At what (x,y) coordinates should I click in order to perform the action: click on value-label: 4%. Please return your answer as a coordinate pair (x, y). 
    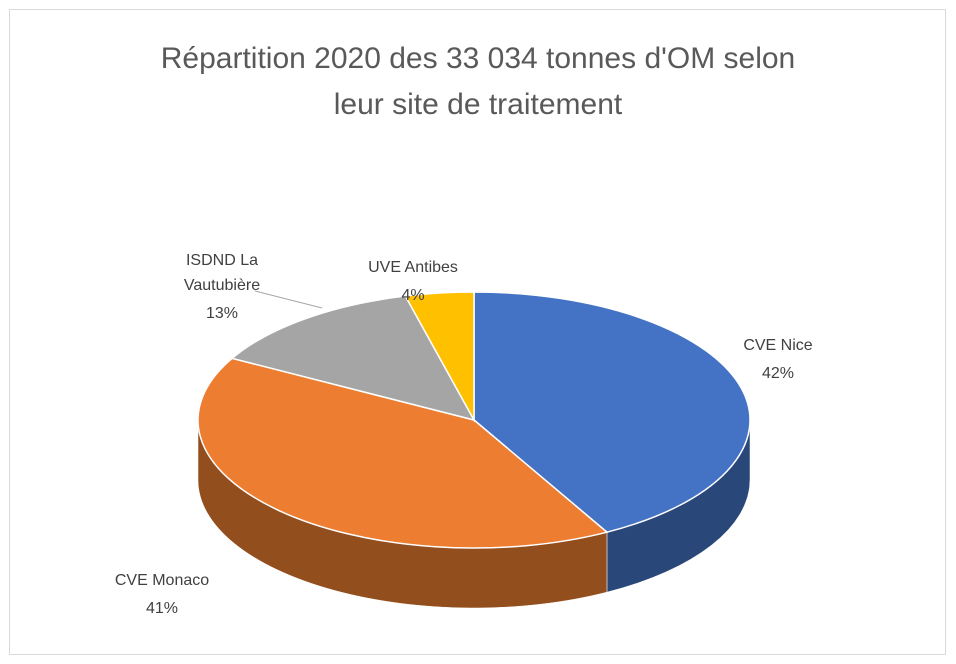
    Looking at the image, I should click on (413, 295).